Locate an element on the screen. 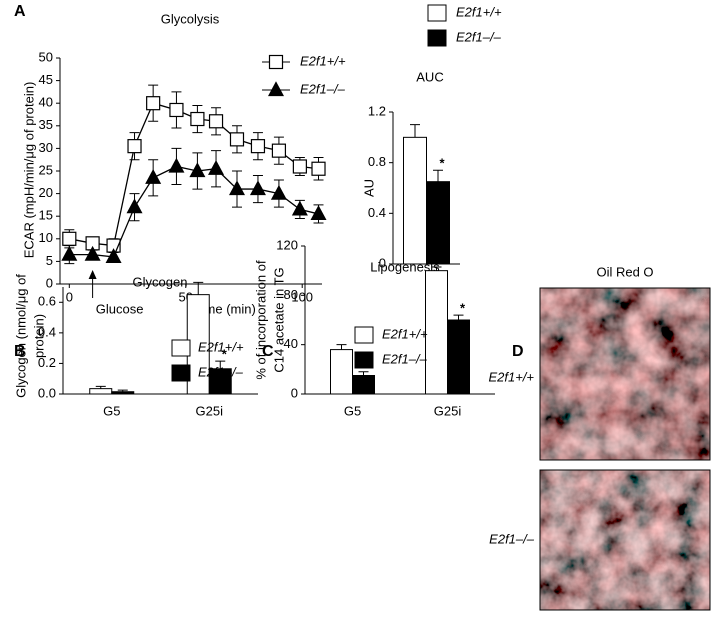  chart-title: Glycolysis is located at coordinates (190, 18).